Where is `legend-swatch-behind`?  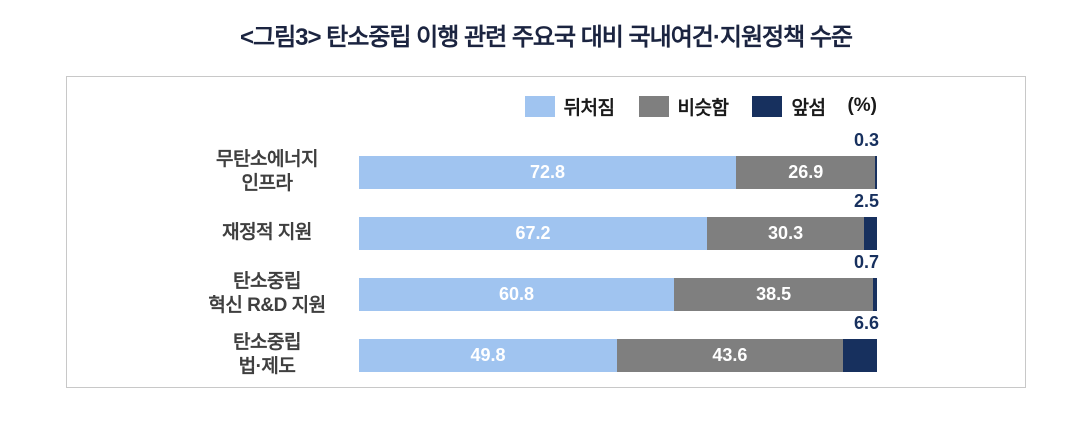
legend-swatch-behind is located at coordinates (539, 106).